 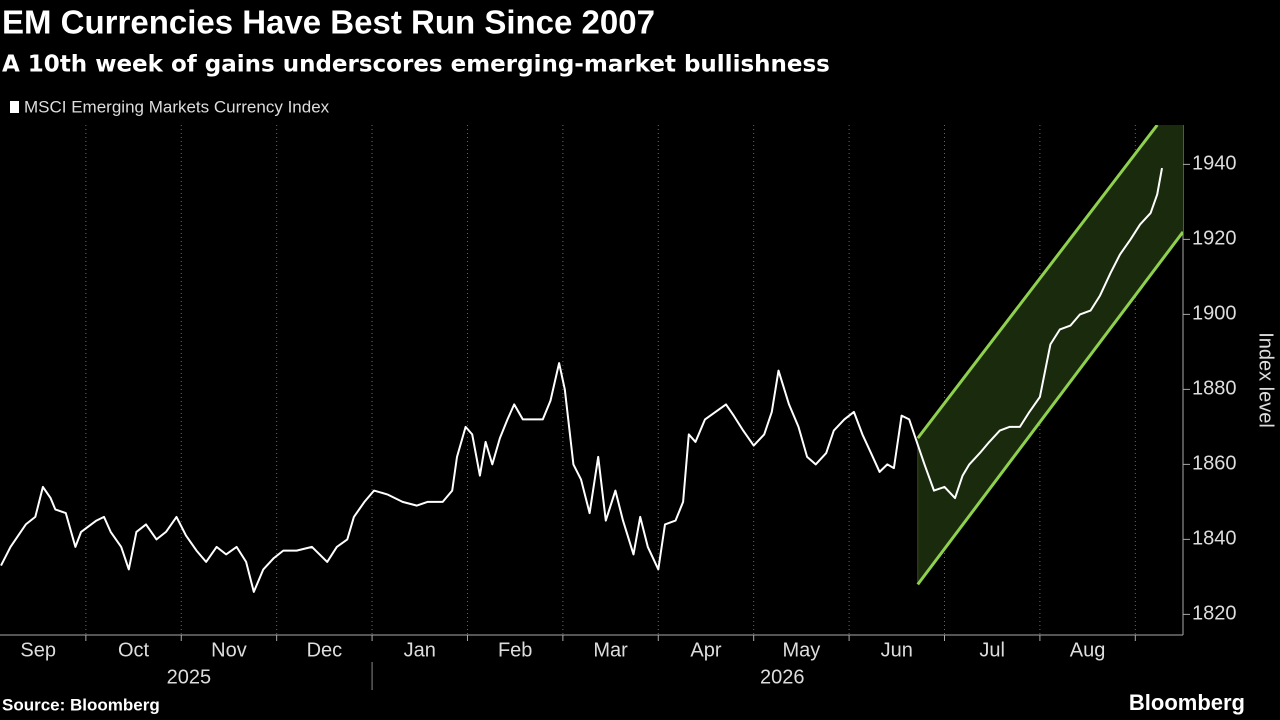 What do you see at coordinates (38, 650) in the screenshot?
I see `x-tick-label: Sep` at bounding box center [38, 650].